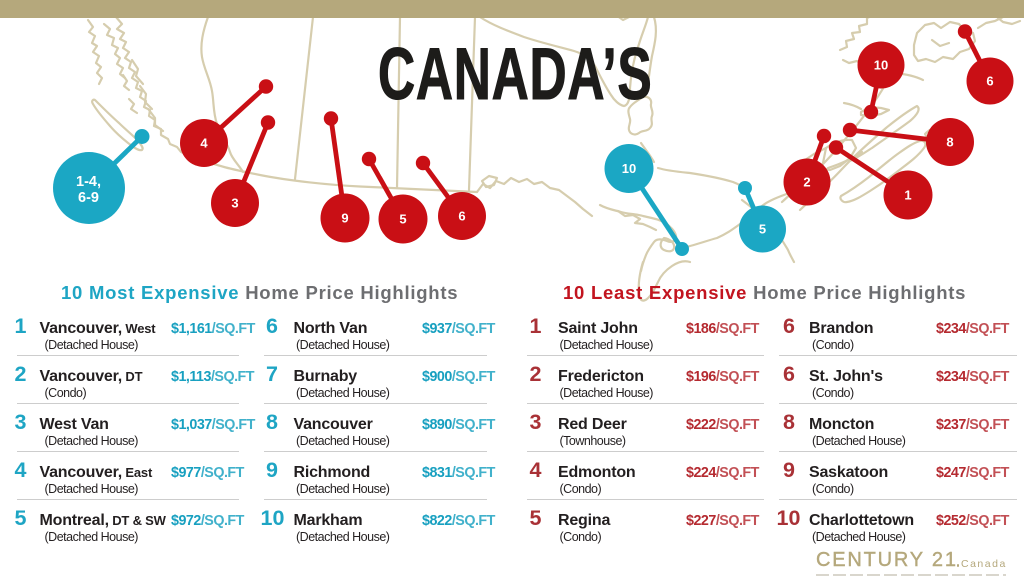 Image resolution: width=1024 pixels, height=576 pixels. I want to click on svg-text: 8, so click(949, 142).